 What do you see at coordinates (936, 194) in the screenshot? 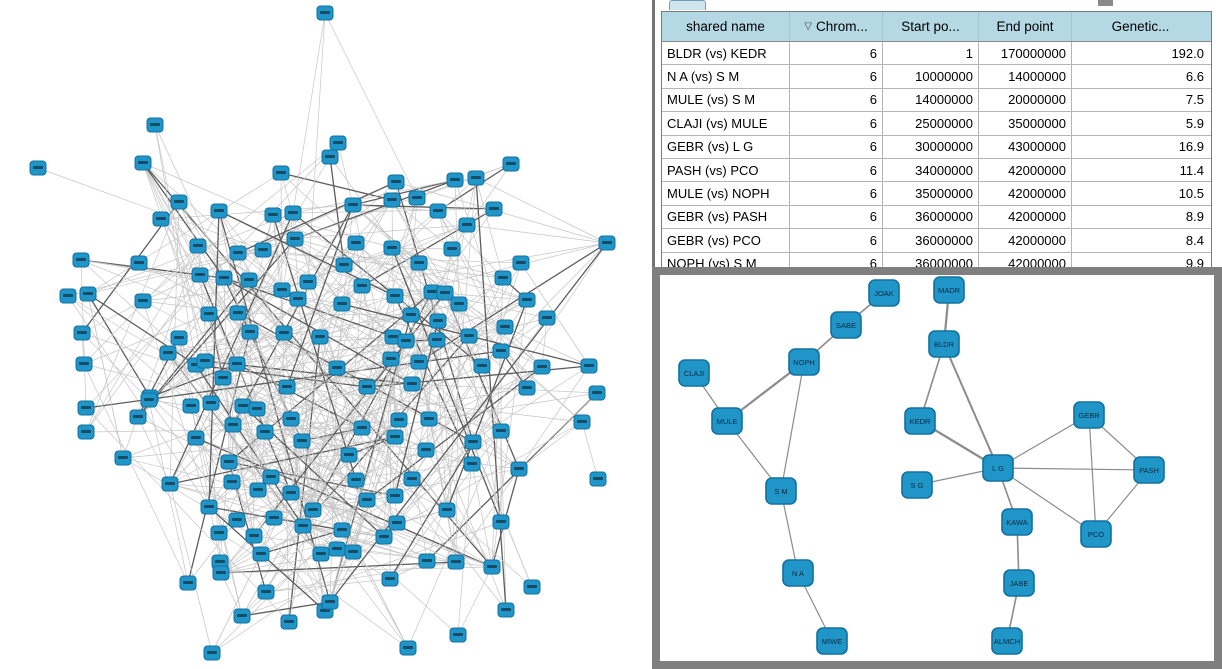
I see `table-row: MULE (vs) NOPH 6 35000000 42000000 10.5` at bounding box center [936, 194].